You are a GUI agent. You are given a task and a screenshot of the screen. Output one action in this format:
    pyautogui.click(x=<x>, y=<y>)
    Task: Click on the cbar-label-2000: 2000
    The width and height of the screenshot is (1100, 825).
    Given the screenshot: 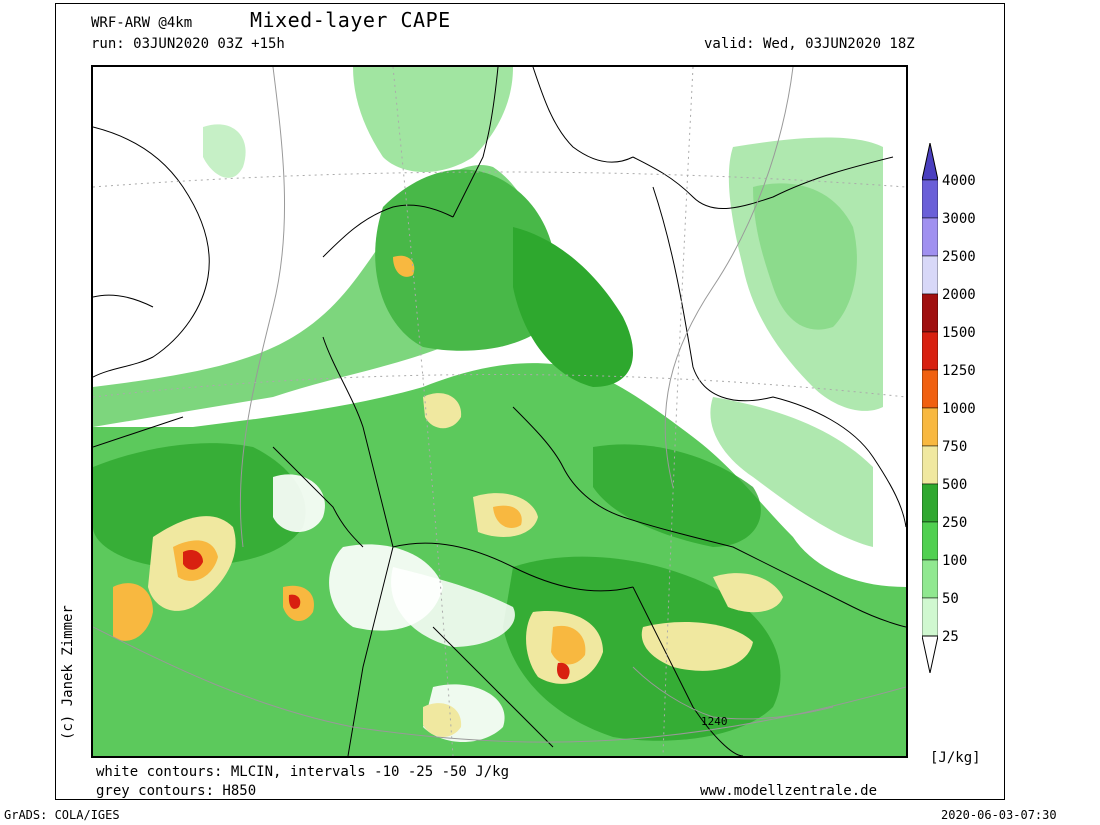 What is the action you would take?
    pyautogui.click(x=959, y=295)
    